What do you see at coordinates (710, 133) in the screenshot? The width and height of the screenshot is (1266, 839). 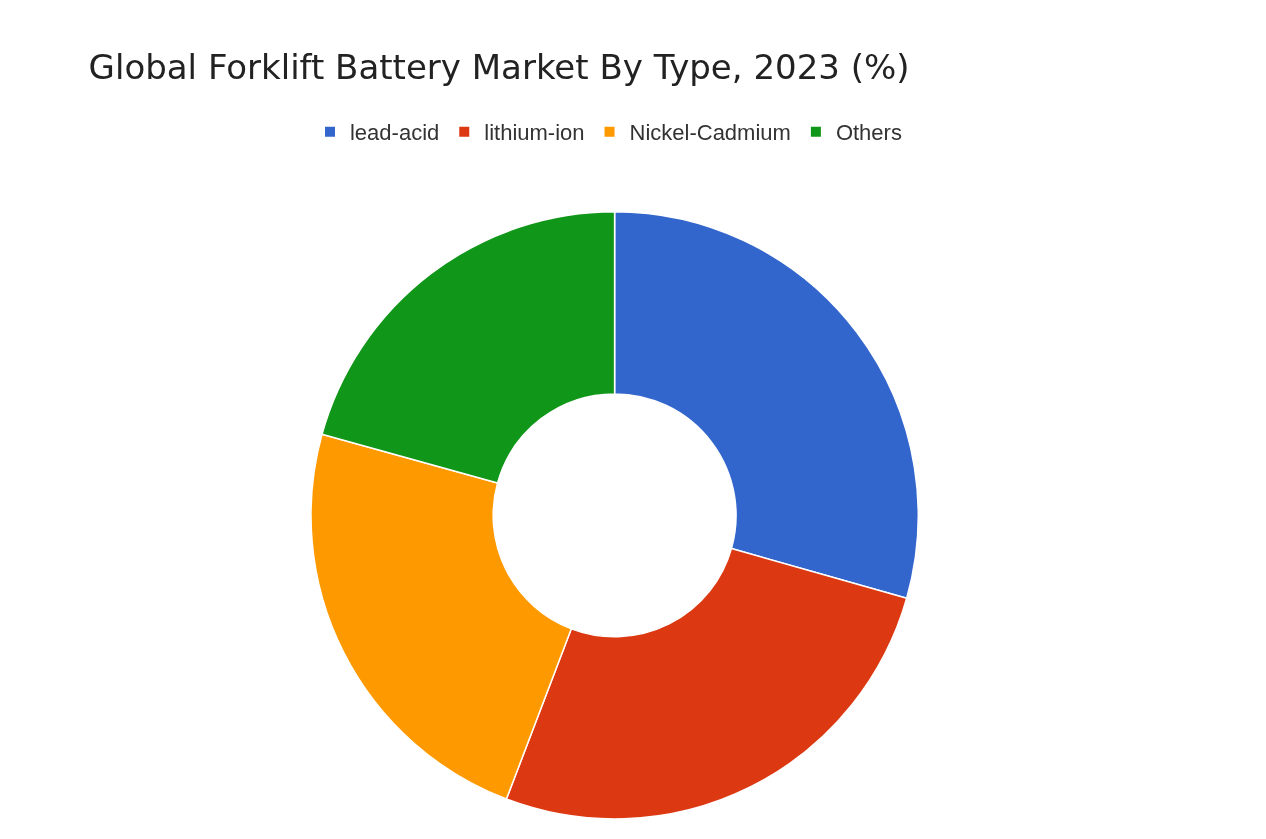 I see `legend-label: Nickel-Cadmium` at bounding box center [710, 133].